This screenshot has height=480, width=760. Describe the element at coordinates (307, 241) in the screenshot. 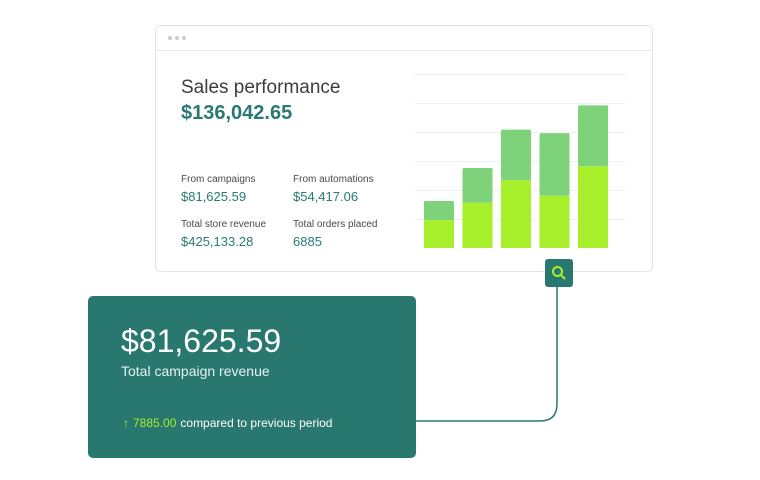

I see `metric-value: 6885` at that location.